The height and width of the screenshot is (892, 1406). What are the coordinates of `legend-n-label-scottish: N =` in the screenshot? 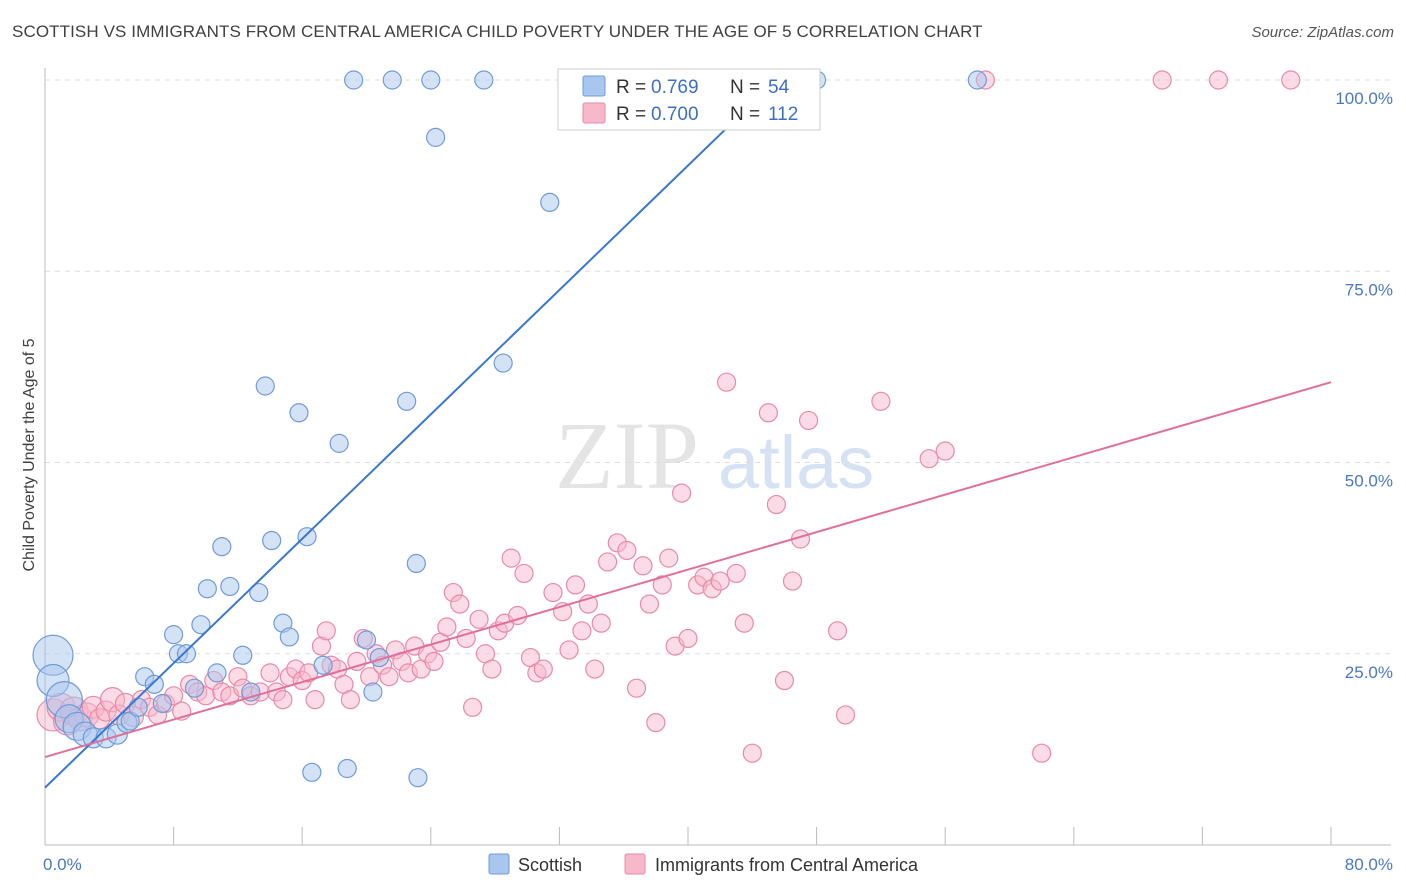 It's located at (745, 87).